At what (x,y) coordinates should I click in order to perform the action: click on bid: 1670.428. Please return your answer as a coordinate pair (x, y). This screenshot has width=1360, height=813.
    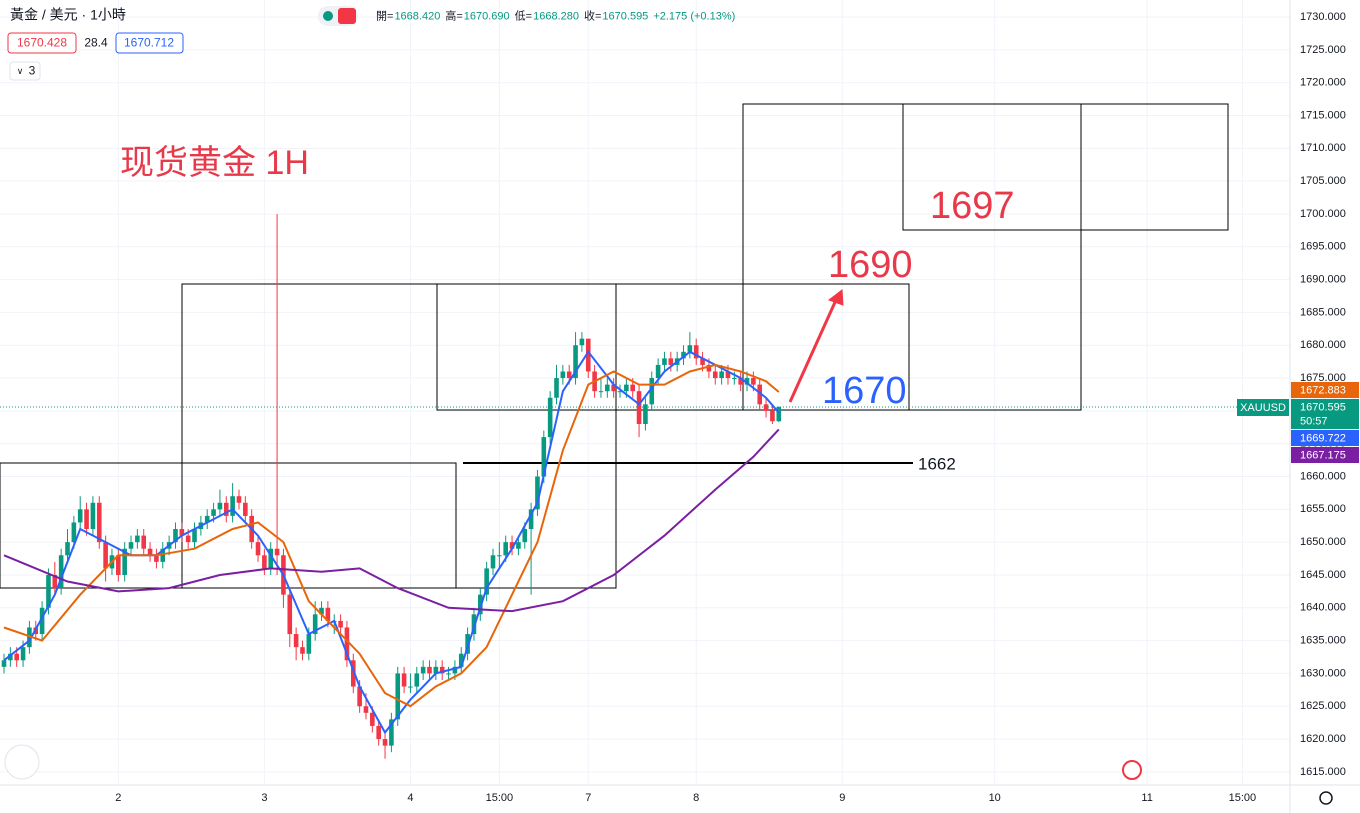
    Looking at the image, I should click on (42, 43).